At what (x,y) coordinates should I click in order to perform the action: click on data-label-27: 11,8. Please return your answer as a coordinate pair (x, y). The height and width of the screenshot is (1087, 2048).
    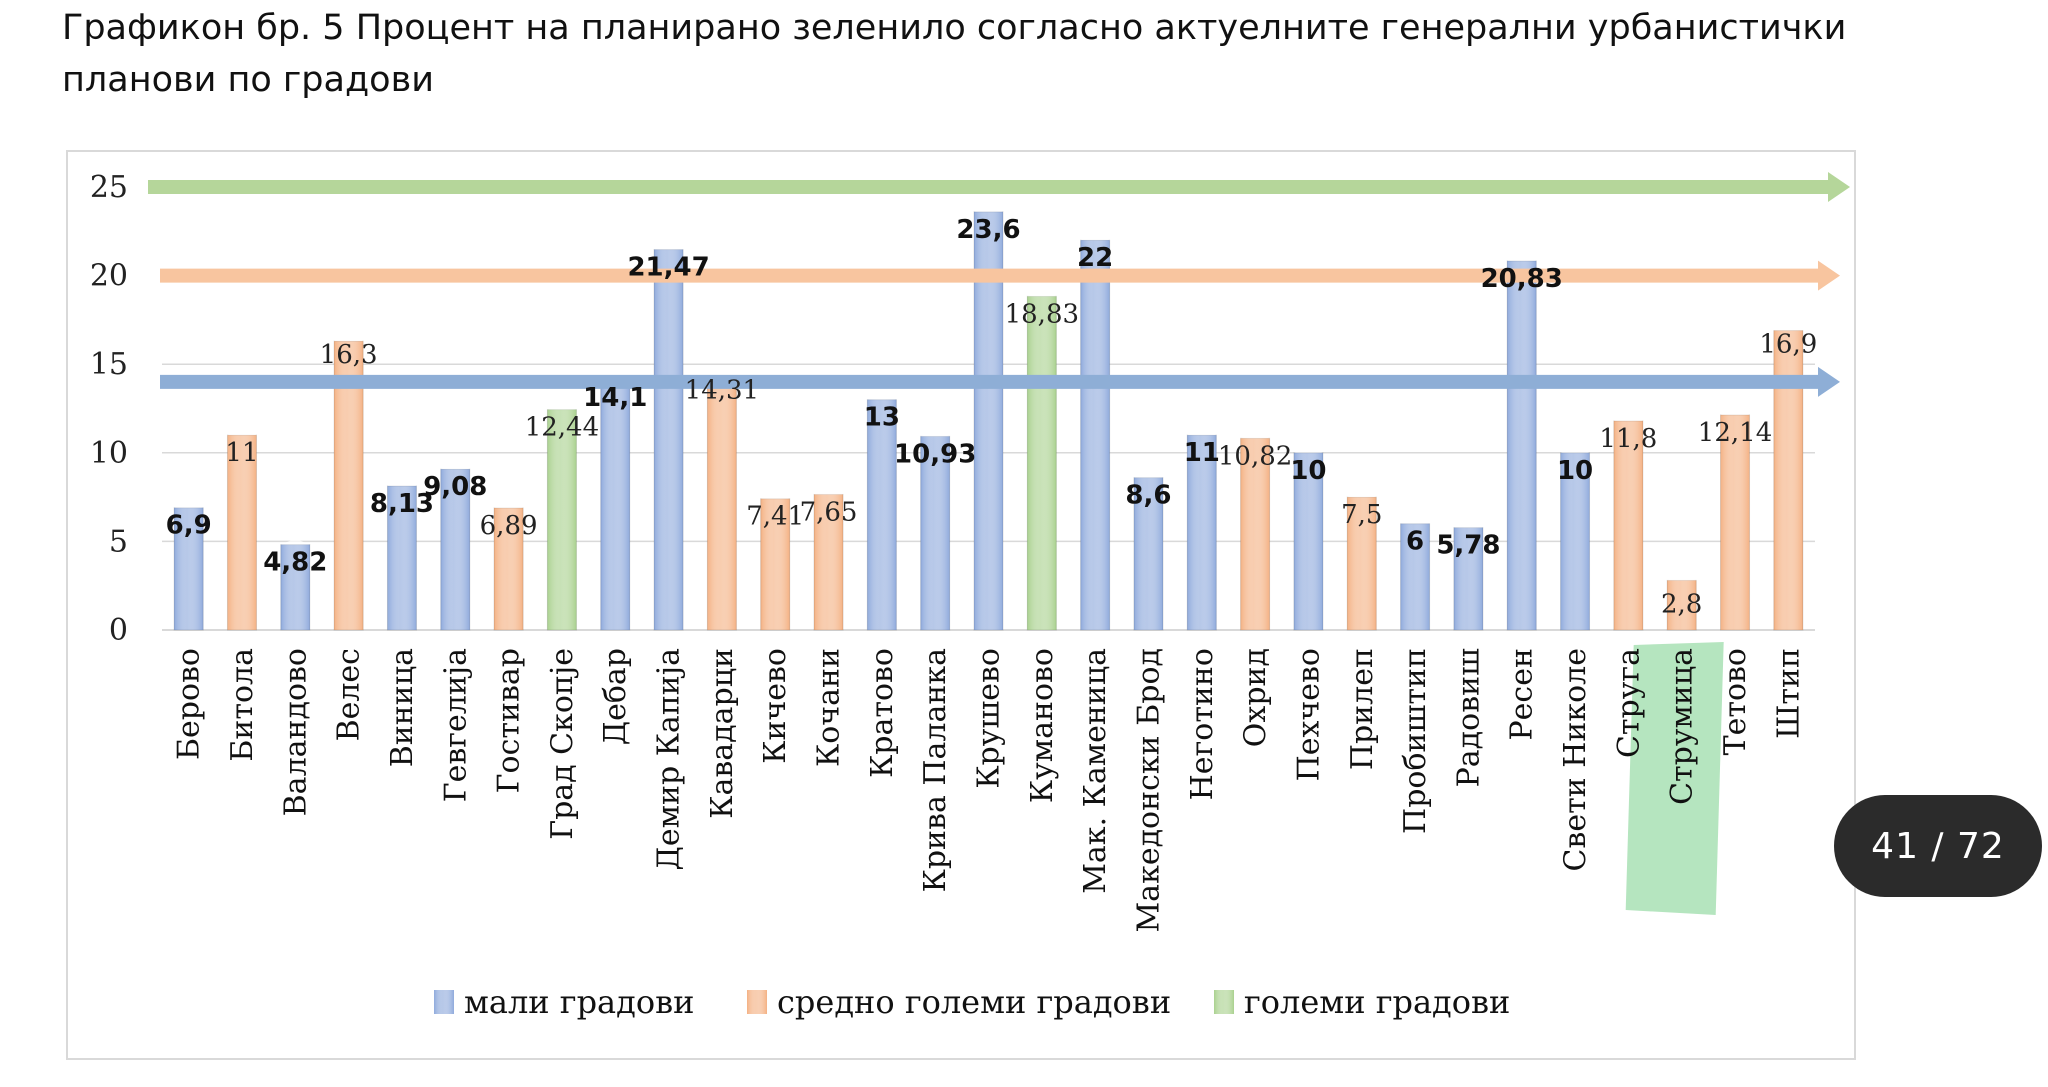
    Looking at the image, I should click on (1628, 439).